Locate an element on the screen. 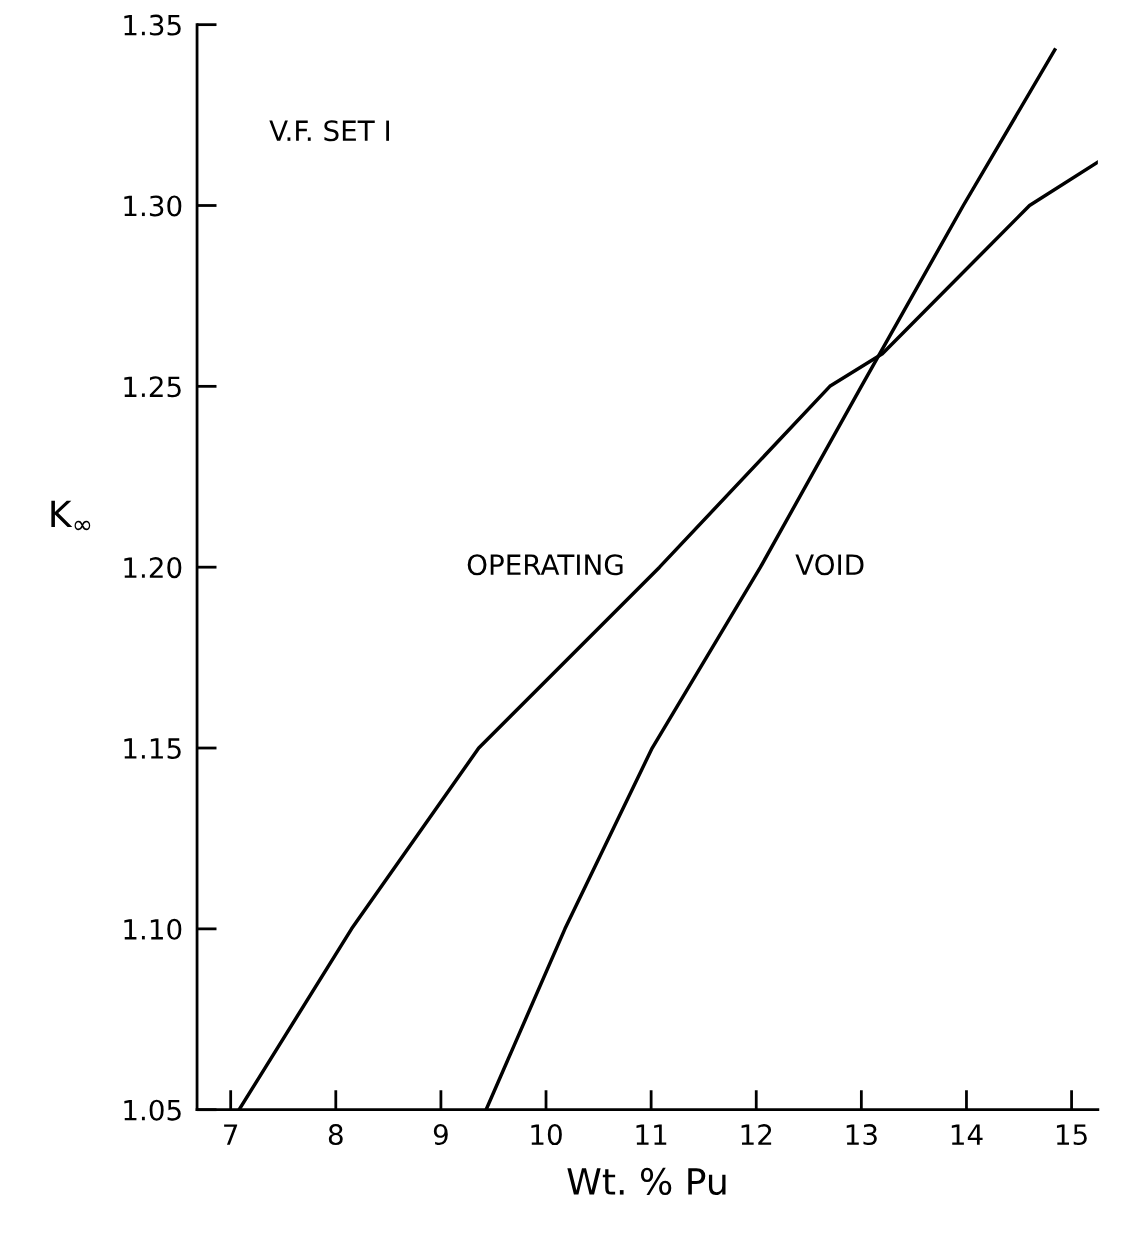 The image size is (1126, 1233). series-label: OPERATING is located at coordinates (545, 565).